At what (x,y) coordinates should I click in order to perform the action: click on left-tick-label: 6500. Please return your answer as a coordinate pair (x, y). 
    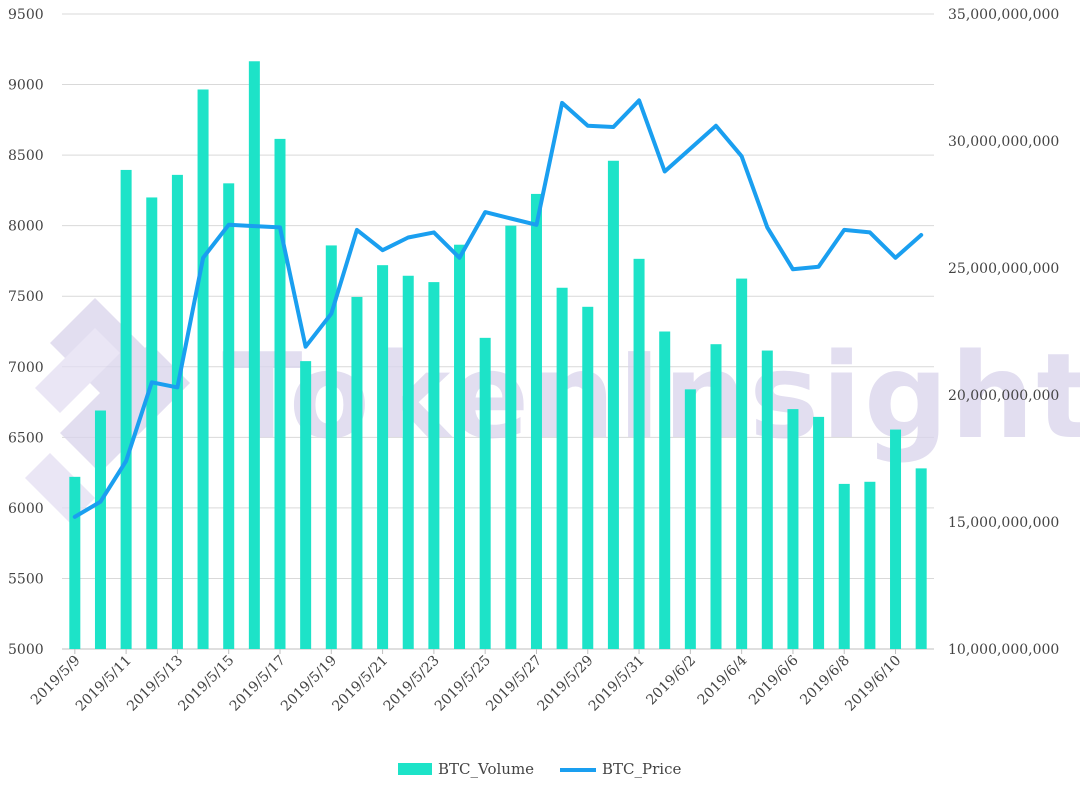
    Looking at the image, I should click on (26, 438).